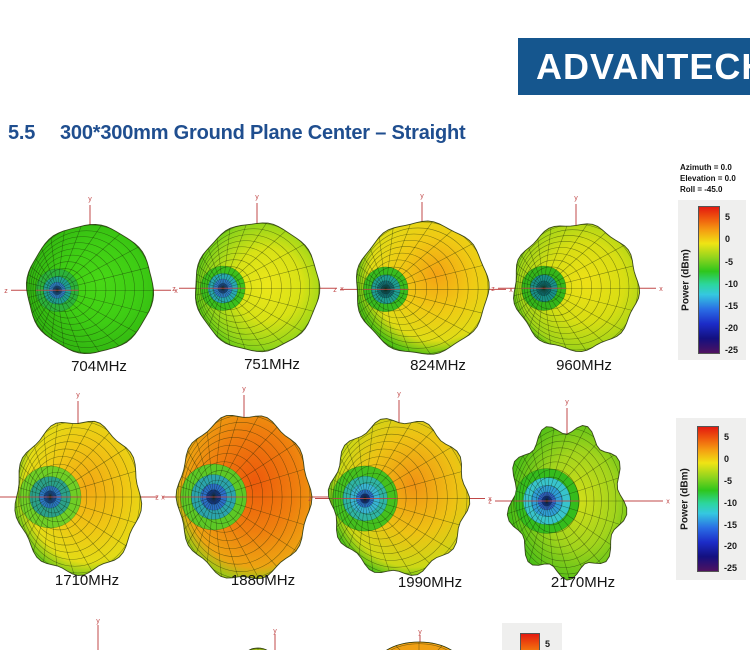 The image size is (750, 650). I want to click on section-title: 300*300mm Ground Plane Center – Straight, so click(263, 133).